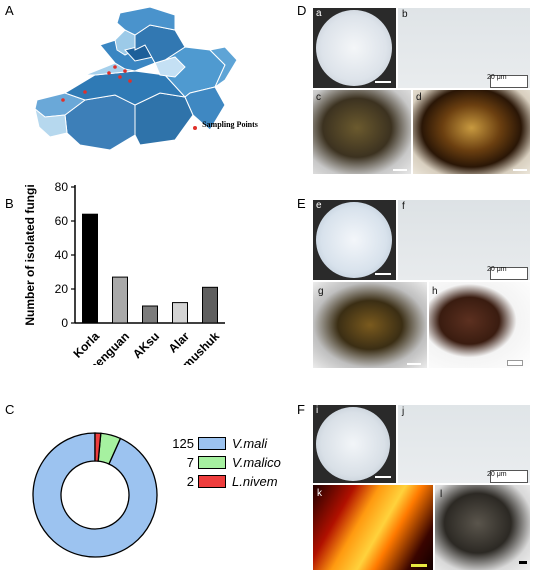  What do you see at coordinates (51, 122) in the screenshot?
I see `map-region-far-west` at bounding box center [51, 122].